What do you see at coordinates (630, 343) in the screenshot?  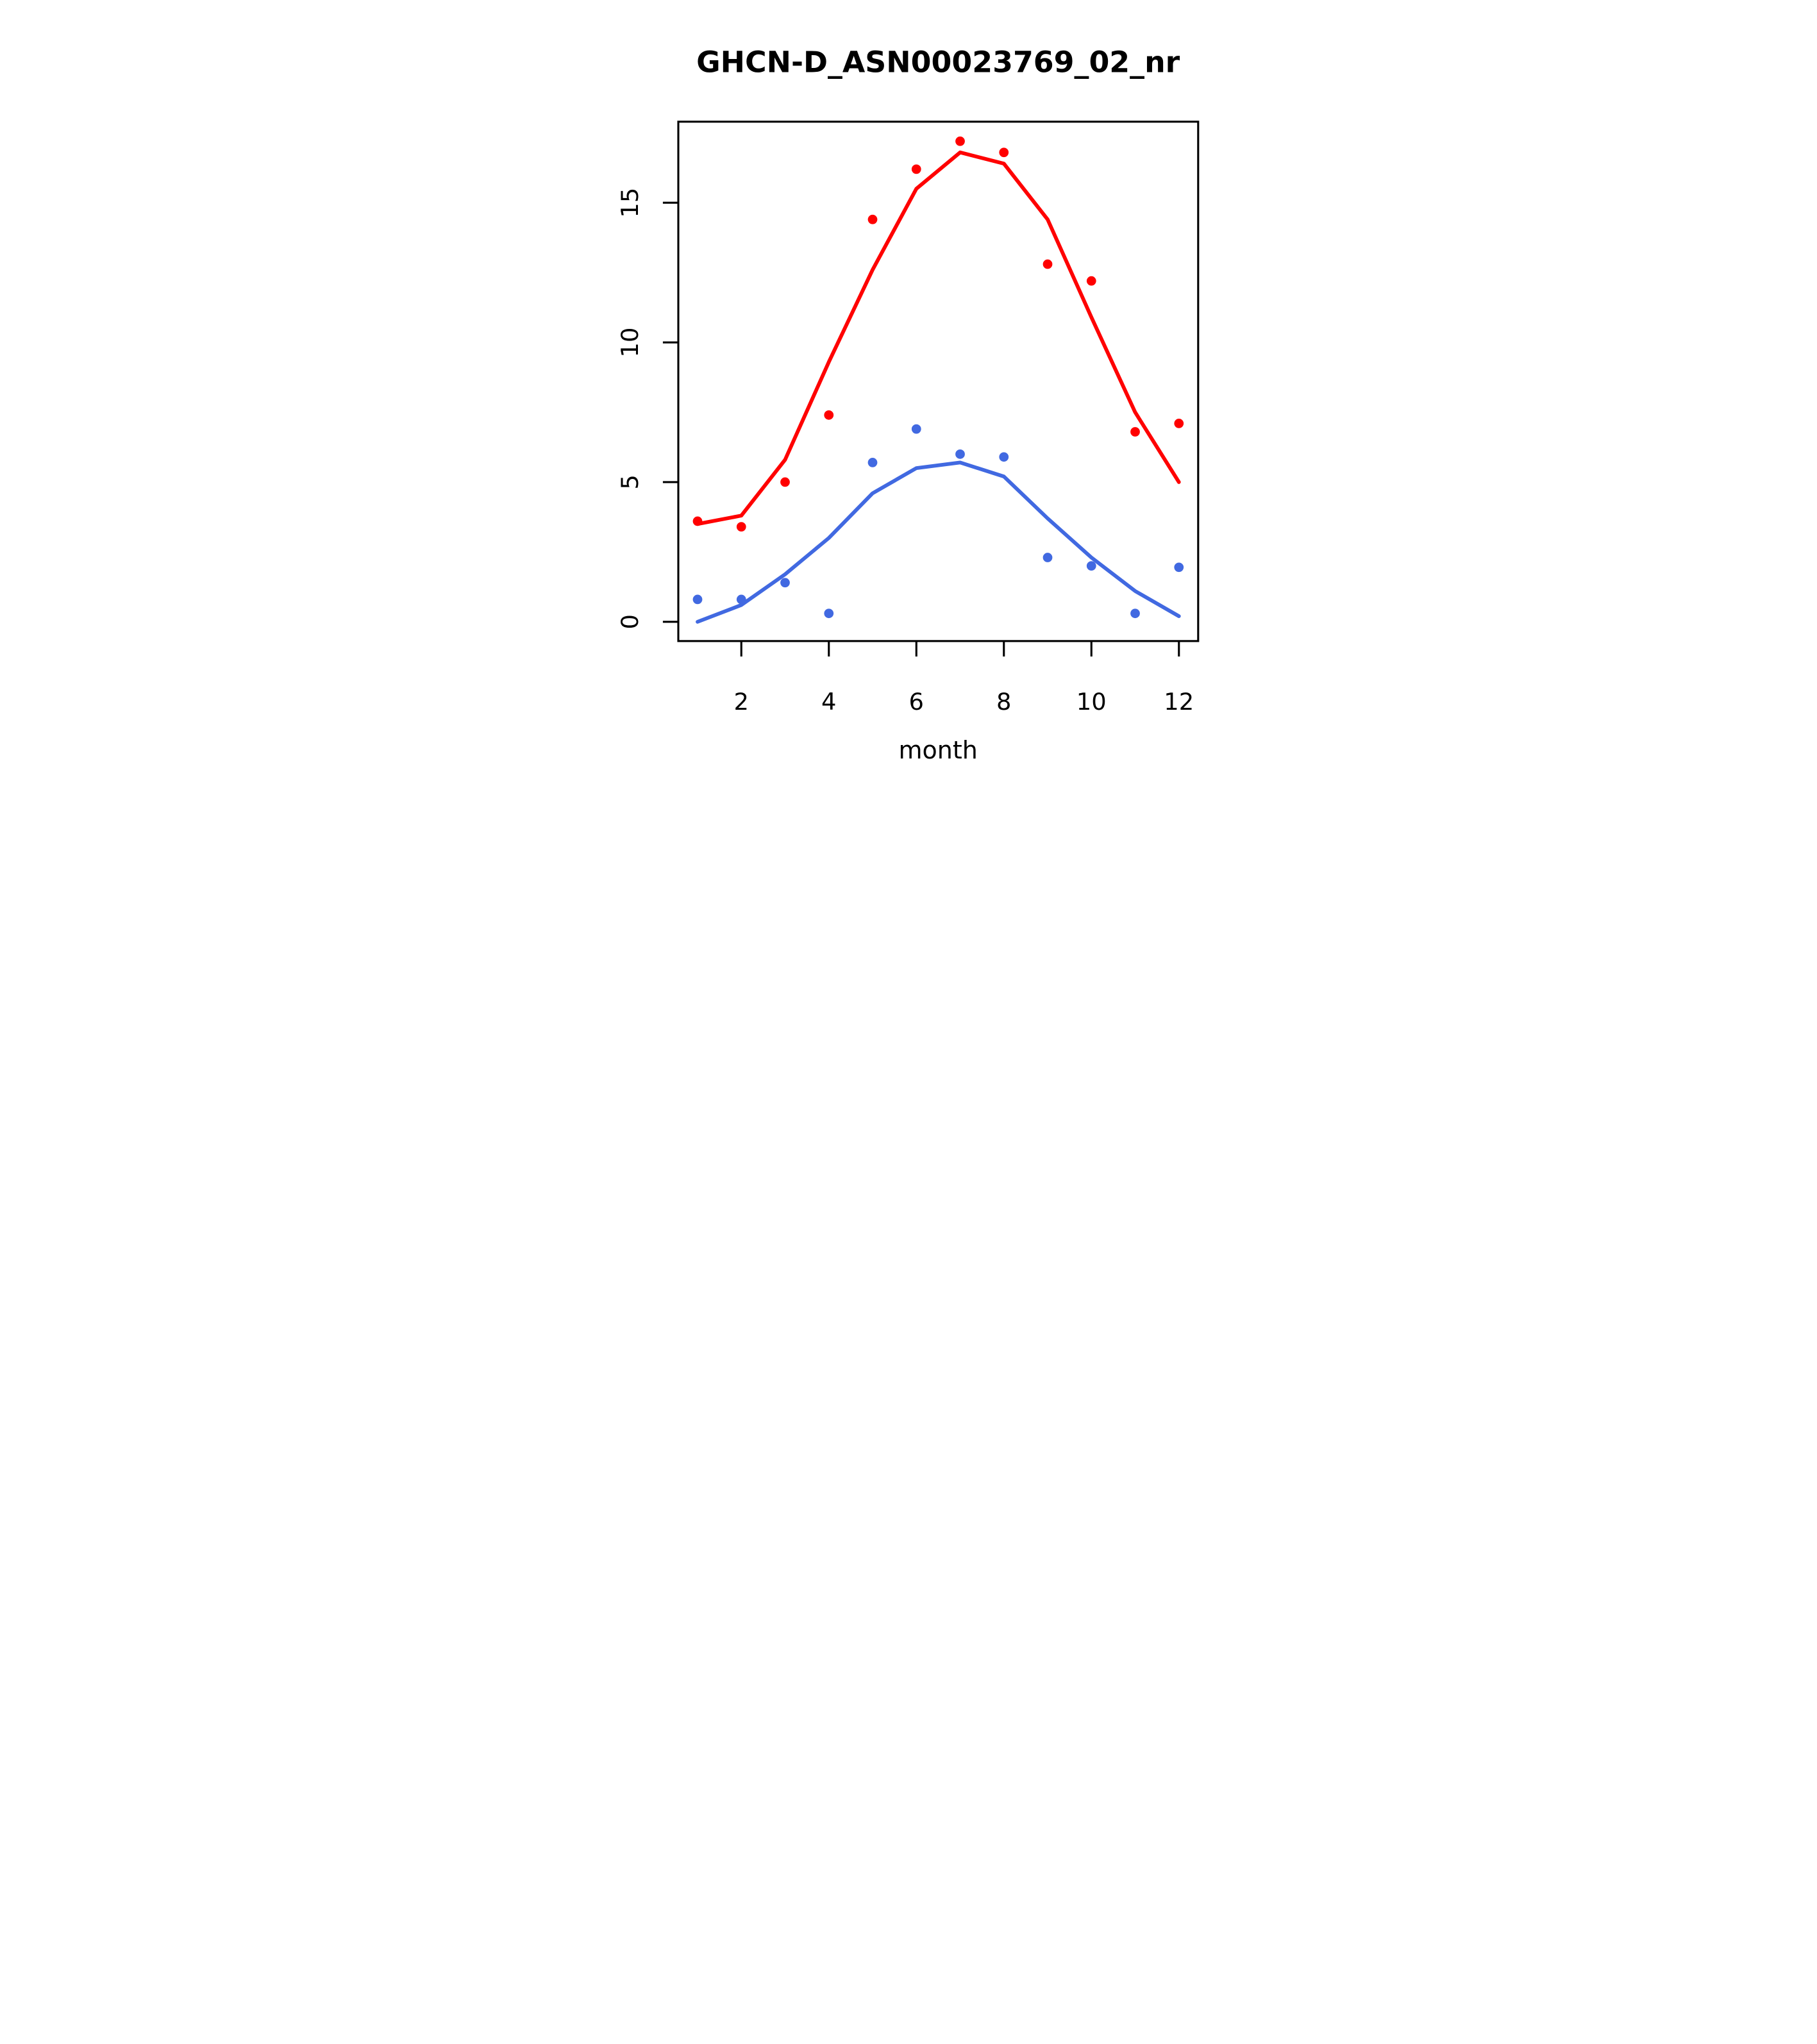 I see `y-tick-label: 10` at bounding box center [630, 343].